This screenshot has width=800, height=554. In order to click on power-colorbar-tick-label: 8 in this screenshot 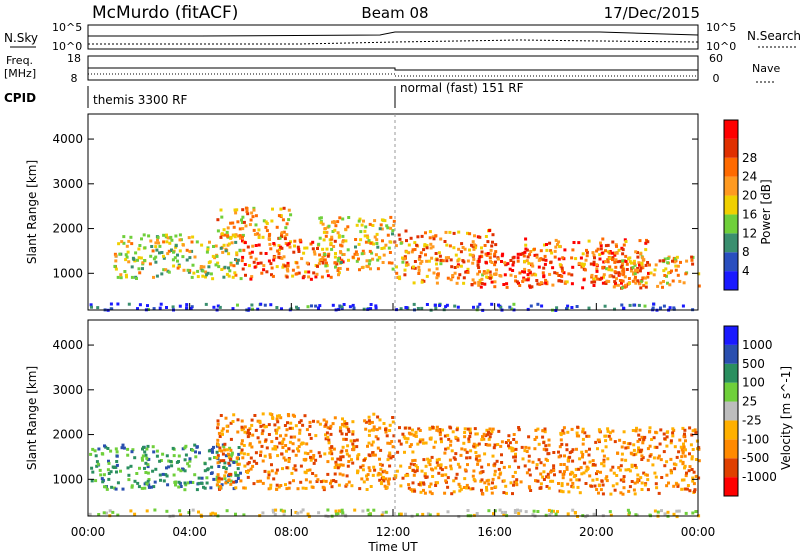, I will do `click(746, 252)`.